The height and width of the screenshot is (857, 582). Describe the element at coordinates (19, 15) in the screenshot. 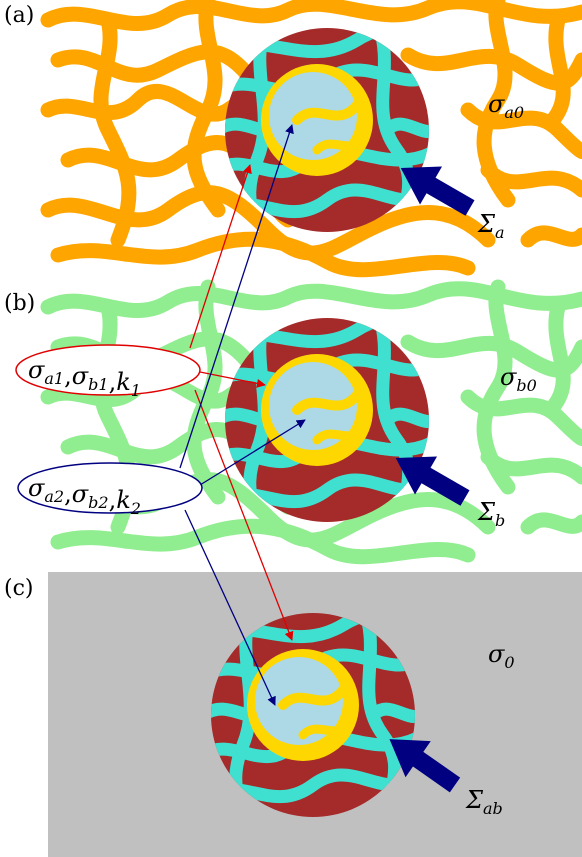

I see `panel-label: (a)` at that location.